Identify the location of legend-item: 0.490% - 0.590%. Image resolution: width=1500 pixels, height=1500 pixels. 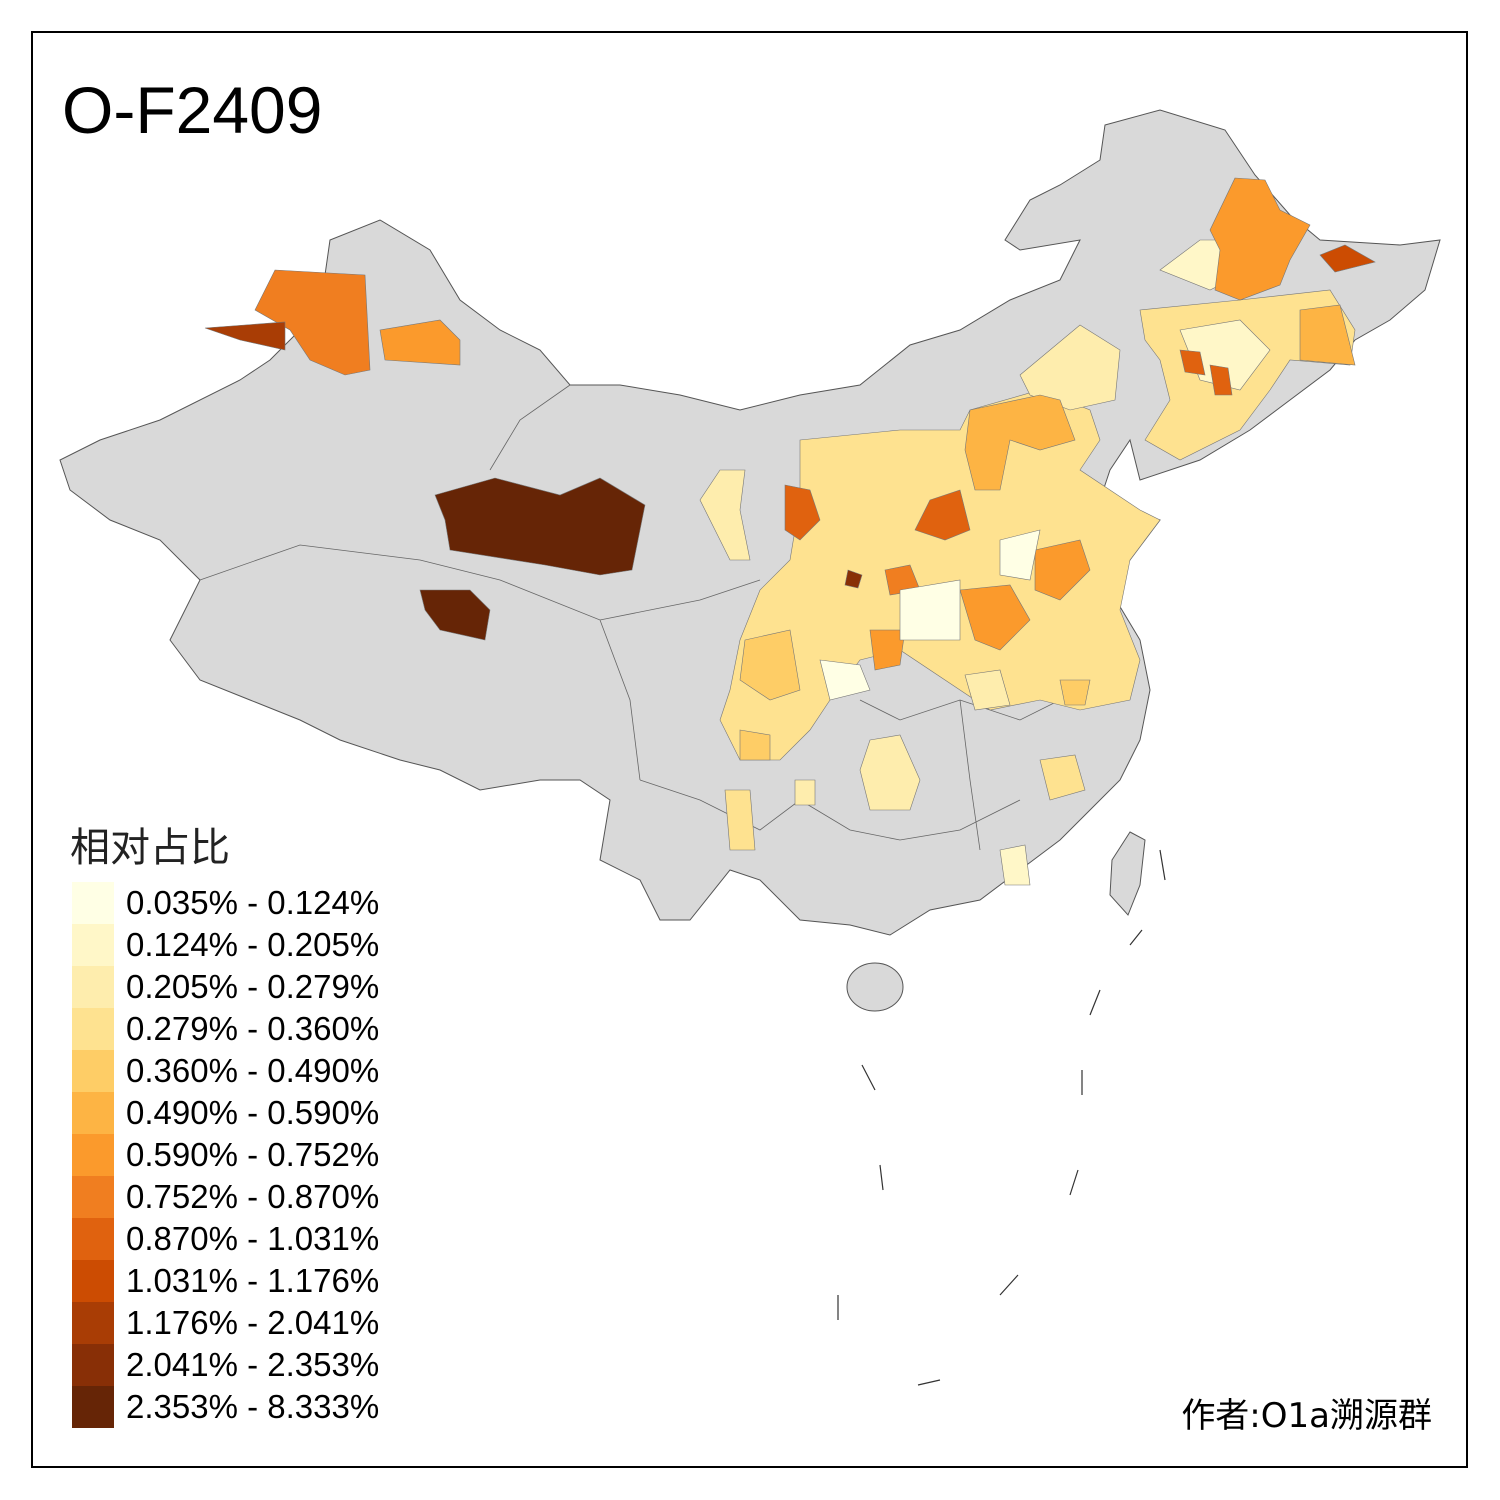
(225, 1113).